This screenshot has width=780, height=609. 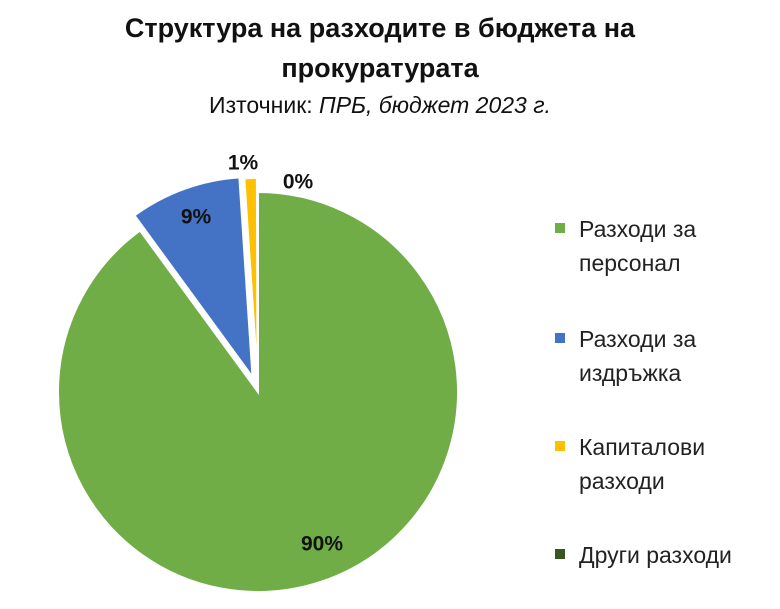 I want to click on legend-label-personnel: Разходи за персонал, so click(x=674, y=246).